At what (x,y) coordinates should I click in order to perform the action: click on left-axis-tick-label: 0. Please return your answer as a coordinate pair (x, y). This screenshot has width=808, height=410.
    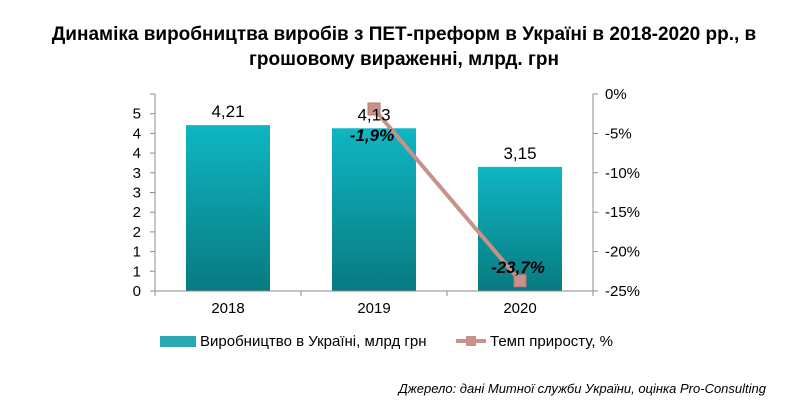
    Looking at the image, I should click on (137, 291).